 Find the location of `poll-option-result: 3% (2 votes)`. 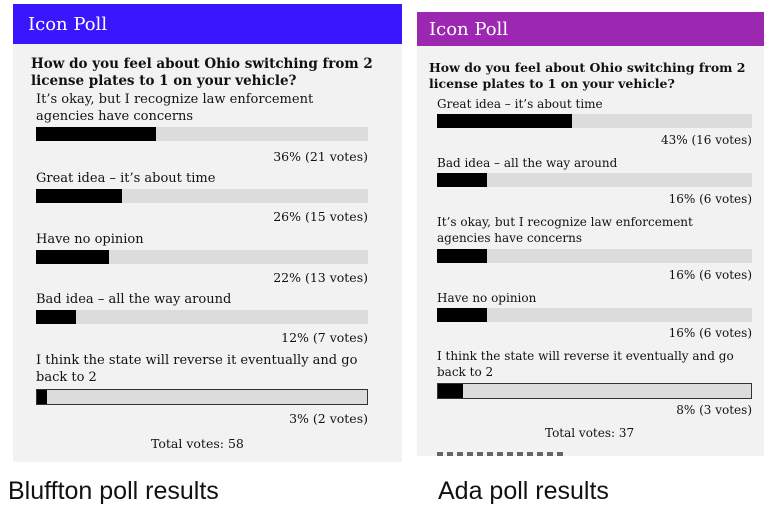

poll-option-result: 3% (2 votes) is located at coordinates (328, 418).